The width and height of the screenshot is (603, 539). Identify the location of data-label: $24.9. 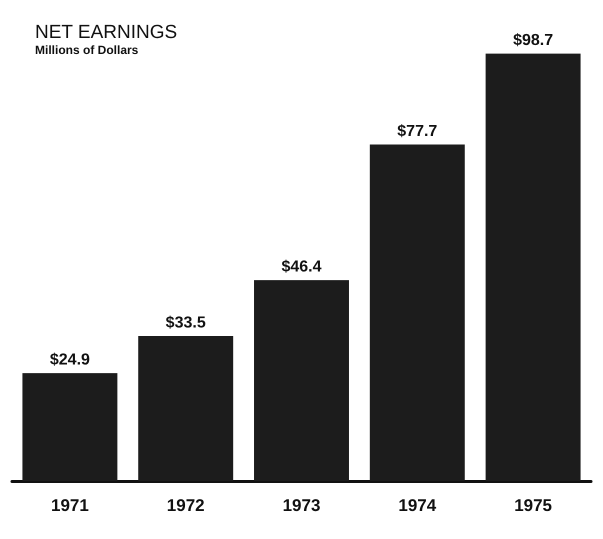
(70, 360).